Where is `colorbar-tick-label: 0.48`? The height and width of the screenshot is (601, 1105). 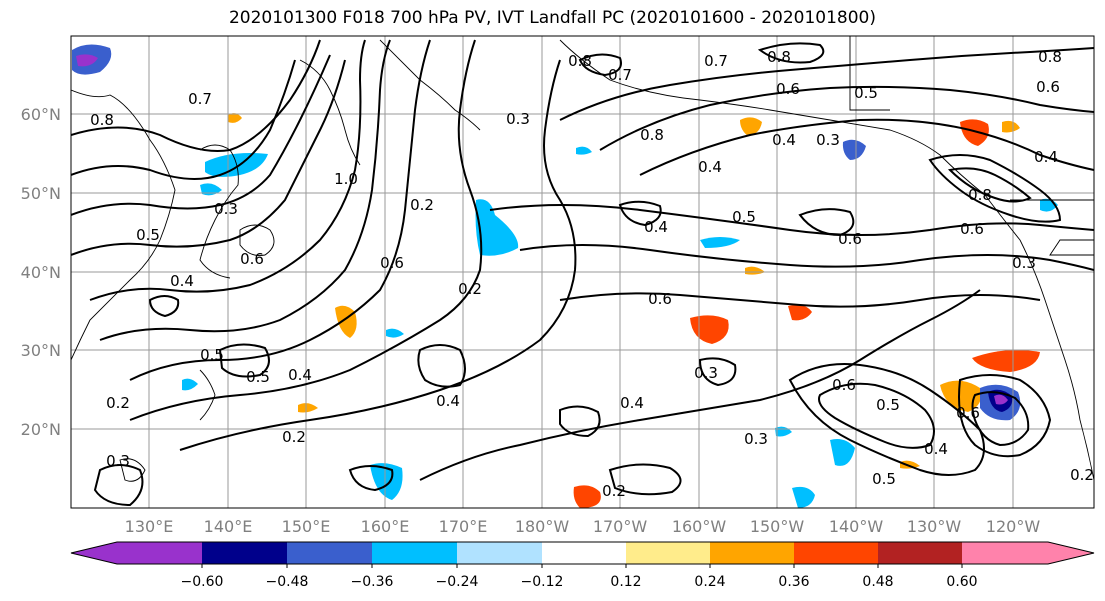 colorbar-tick-label: 0.48 is located at coordinates (877, 582).